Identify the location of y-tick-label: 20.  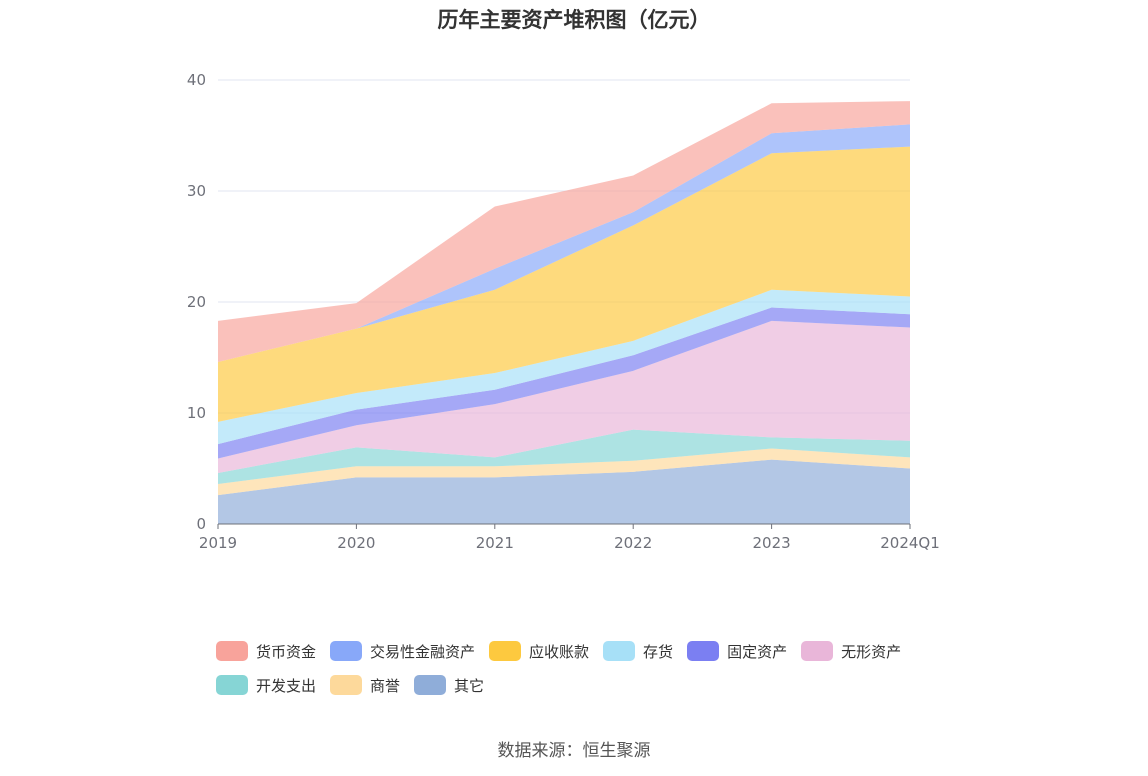
(196, 302).